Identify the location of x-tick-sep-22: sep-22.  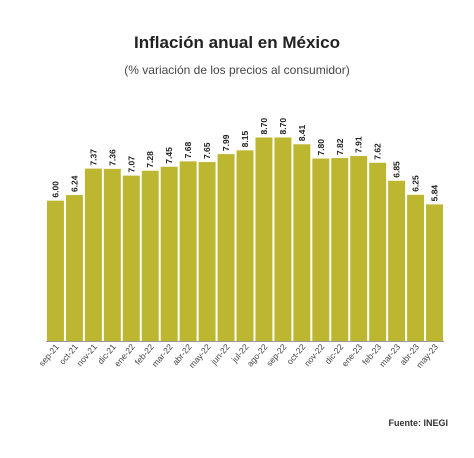
(276, 355).